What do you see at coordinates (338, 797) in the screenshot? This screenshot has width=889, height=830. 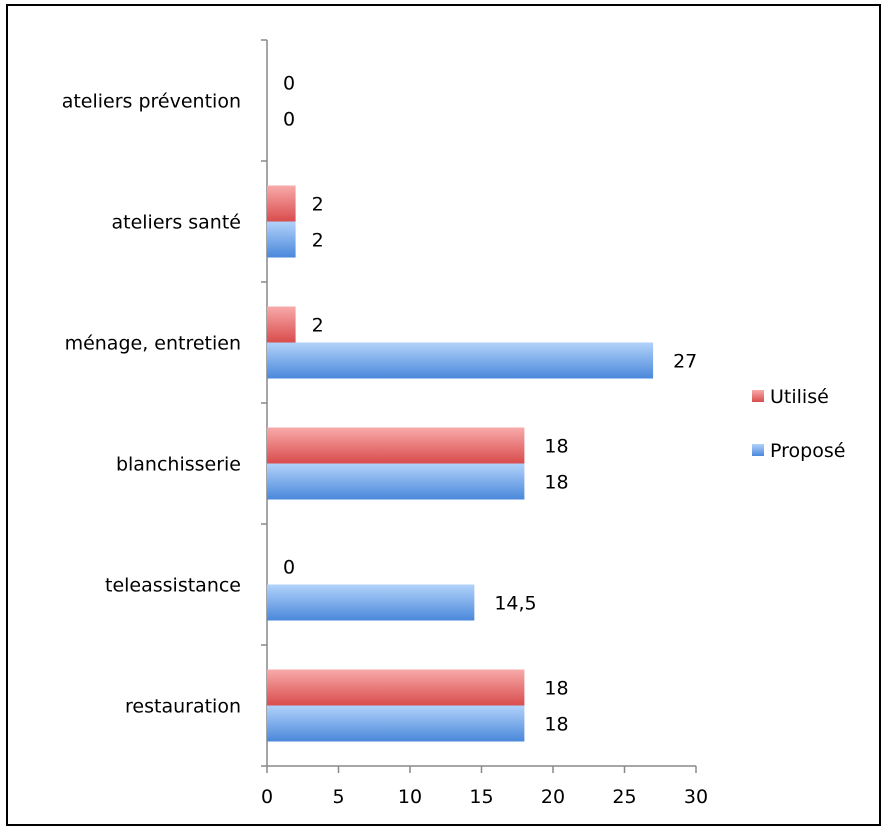 I see `x-tick-label: 5` at bounding box center [338, 797].